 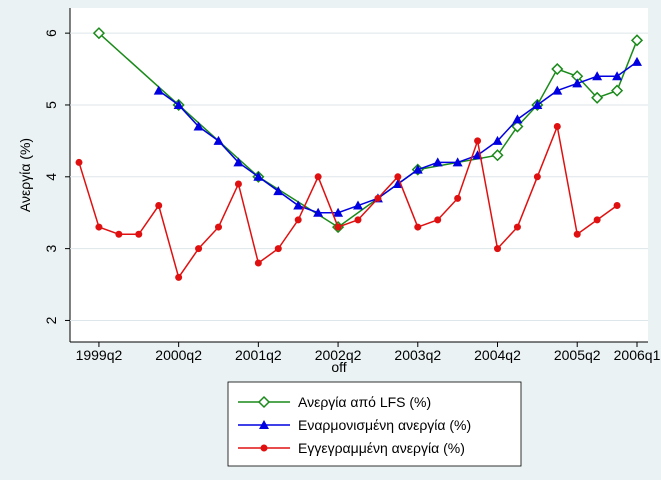 What do you see at coordinates (51, 320) in the screenshot?
I see `y-tick-label: 2` at bounding box center [51, 320].